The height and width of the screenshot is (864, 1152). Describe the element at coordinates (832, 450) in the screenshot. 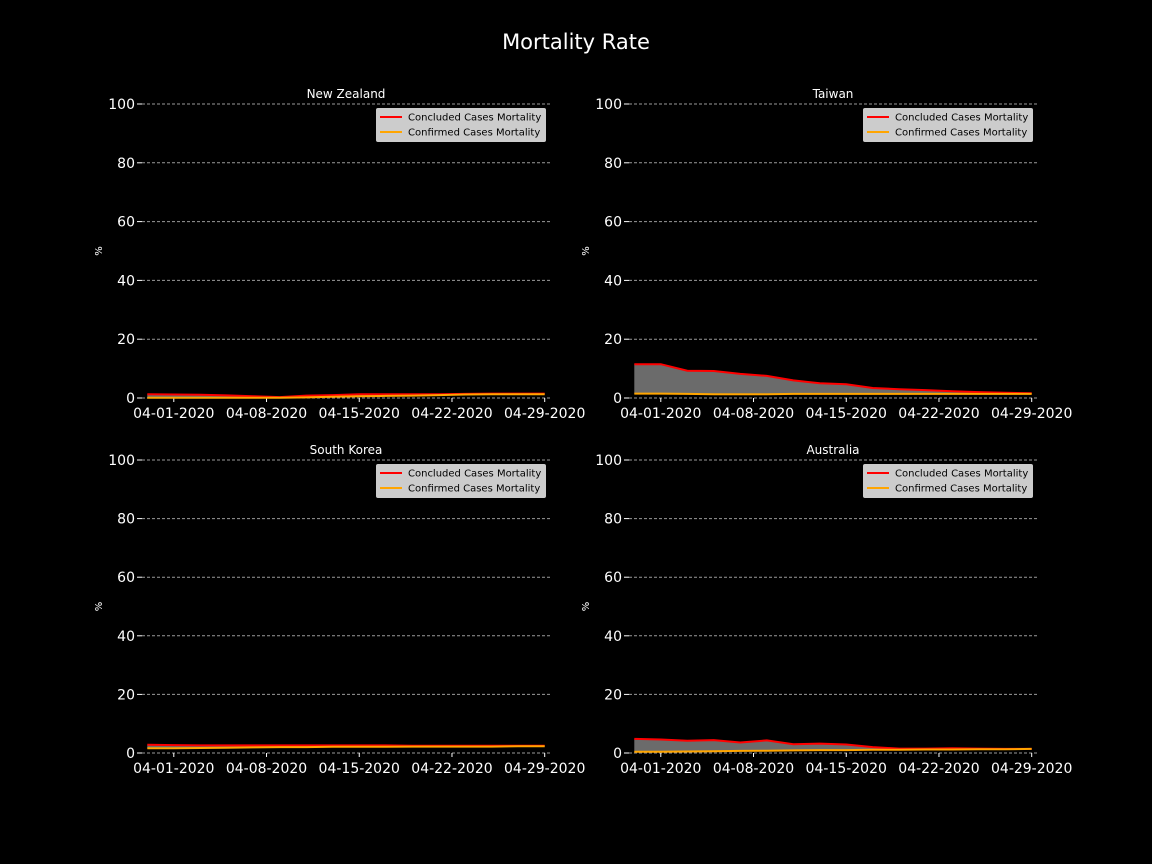

I see `subplot-title: Australia` at that location.